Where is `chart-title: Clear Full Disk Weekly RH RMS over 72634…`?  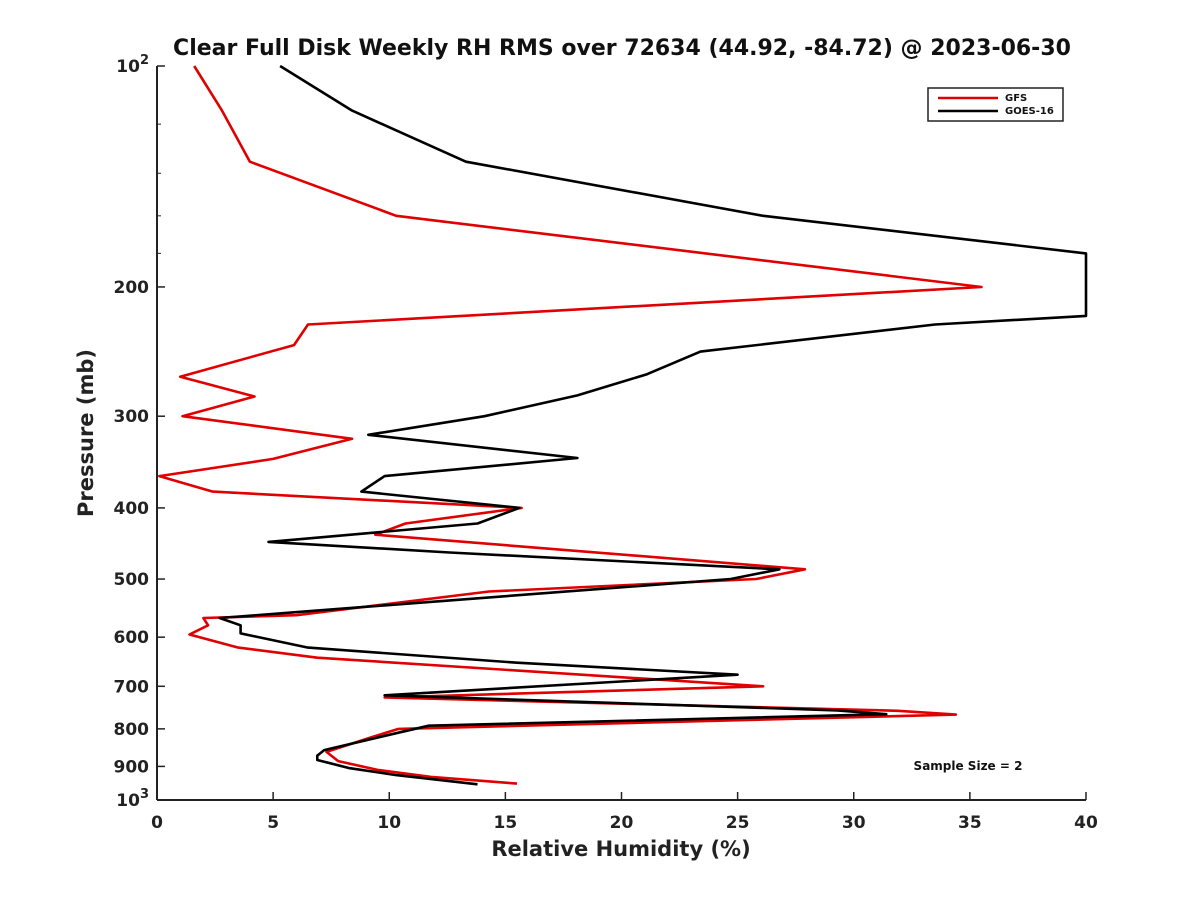 chart-title: Clear Full Disk Weekly RH RMS over 72634… is located at coordinates (622, 48).